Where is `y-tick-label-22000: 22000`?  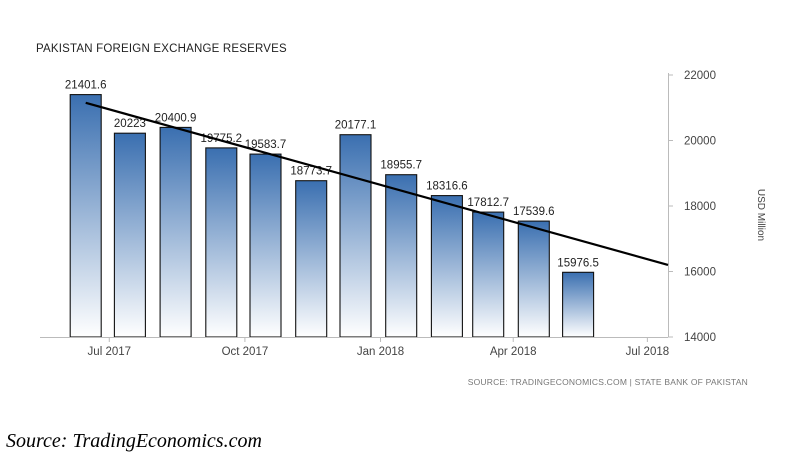 y-tick-label-22000: 22000 is located at coordinates (700, 76).